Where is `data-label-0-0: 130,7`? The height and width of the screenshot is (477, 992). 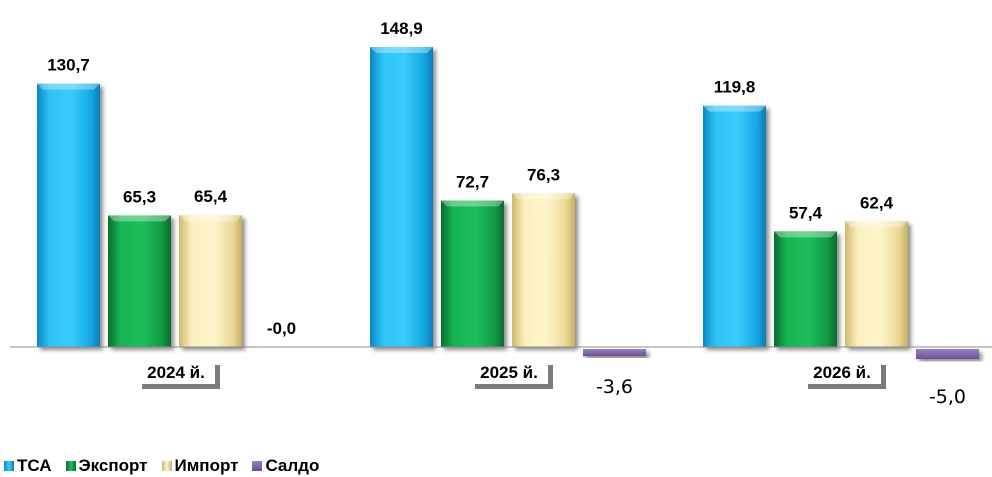
data-label-0-0: 130,7 is located at coordinates (68, 65).